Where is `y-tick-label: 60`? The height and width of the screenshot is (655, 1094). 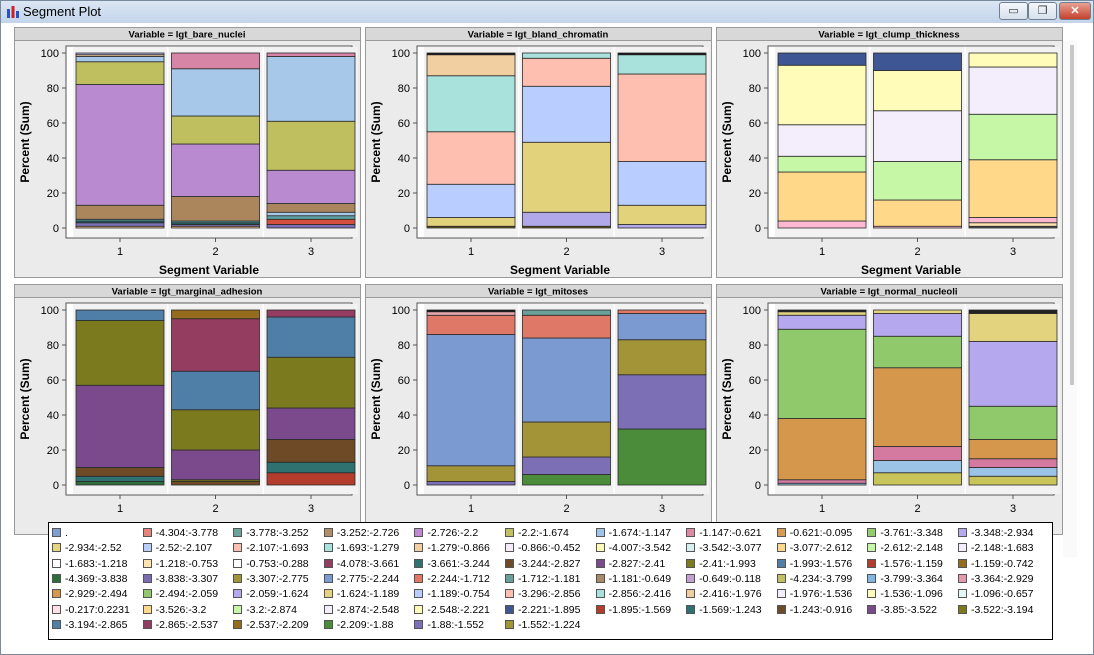 y-tick-label: 60 is located at coordinates (755, 124).